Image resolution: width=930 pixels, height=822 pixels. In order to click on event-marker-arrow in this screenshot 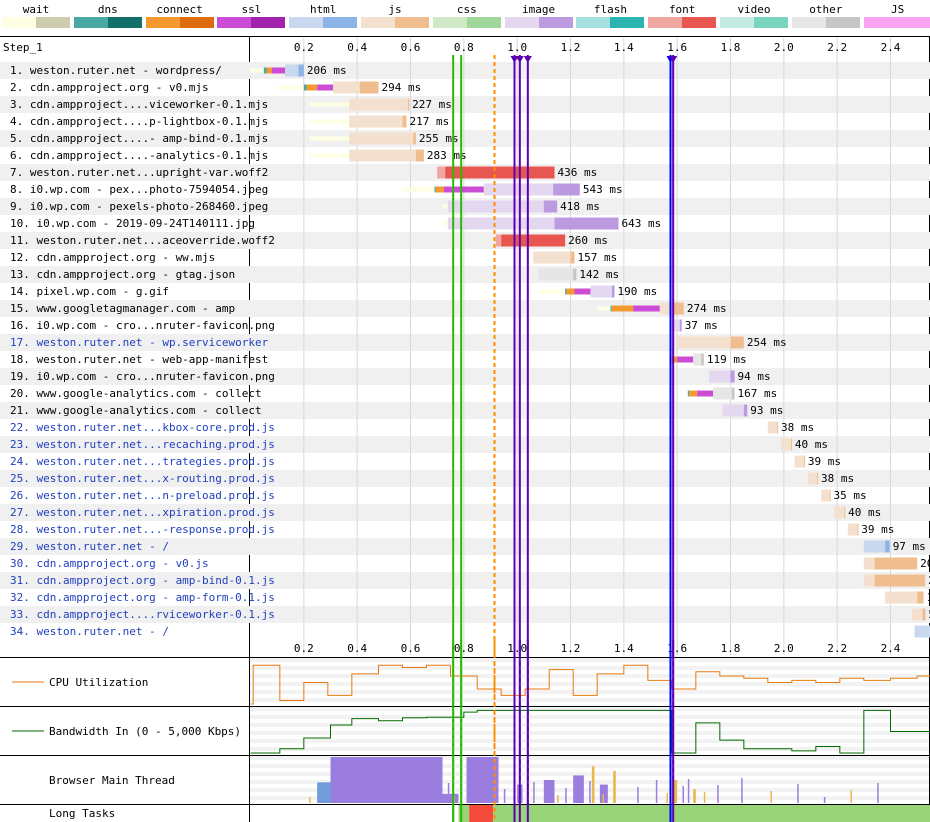, I will do `click(527, 59)`.